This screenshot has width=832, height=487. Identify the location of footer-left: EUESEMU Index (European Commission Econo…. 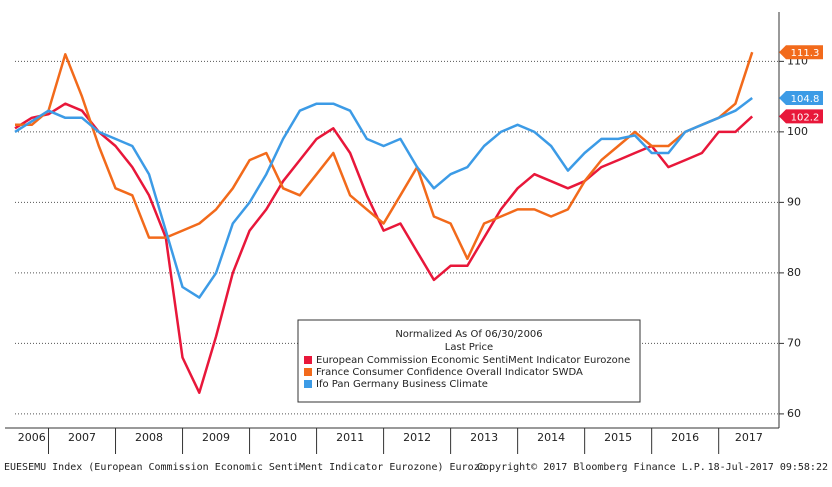
(245, 467).